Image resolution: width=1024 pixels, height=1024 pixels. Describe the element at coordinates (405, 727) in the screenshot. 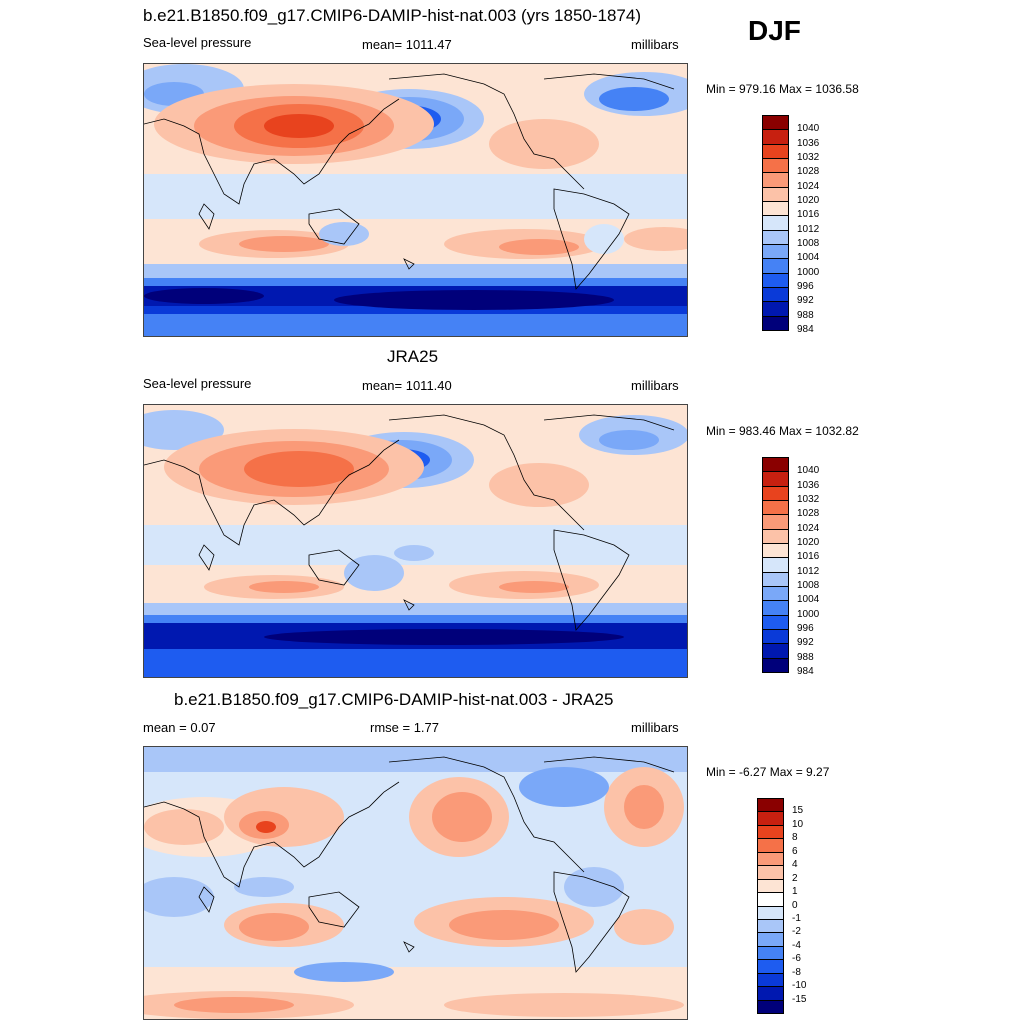

I see `panel-3-rmse-label: rmse = 1.77` at that location.